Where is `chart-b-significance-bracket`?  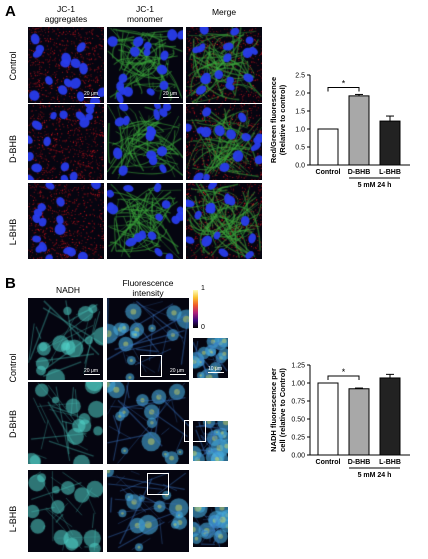
chart-b-significance-bracket is located at coordinates (343, 377).